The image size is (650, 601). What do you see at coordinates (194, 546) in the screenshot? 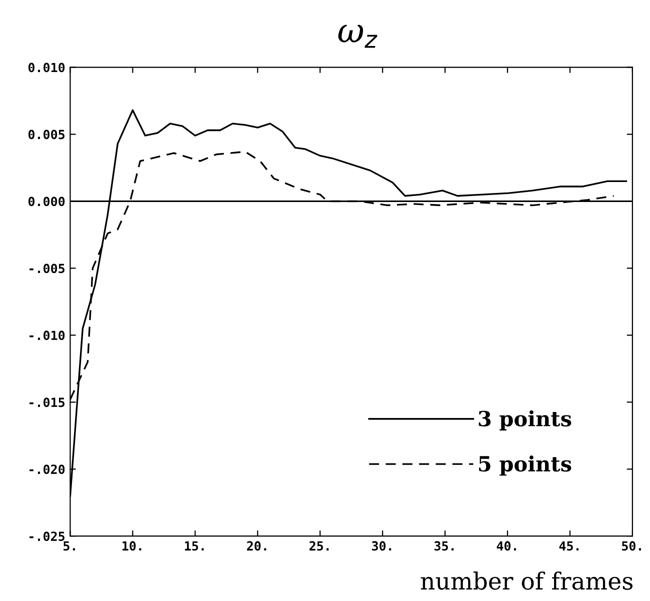
I see `x-tick-label: 15.` at bounding box center [194, 546].